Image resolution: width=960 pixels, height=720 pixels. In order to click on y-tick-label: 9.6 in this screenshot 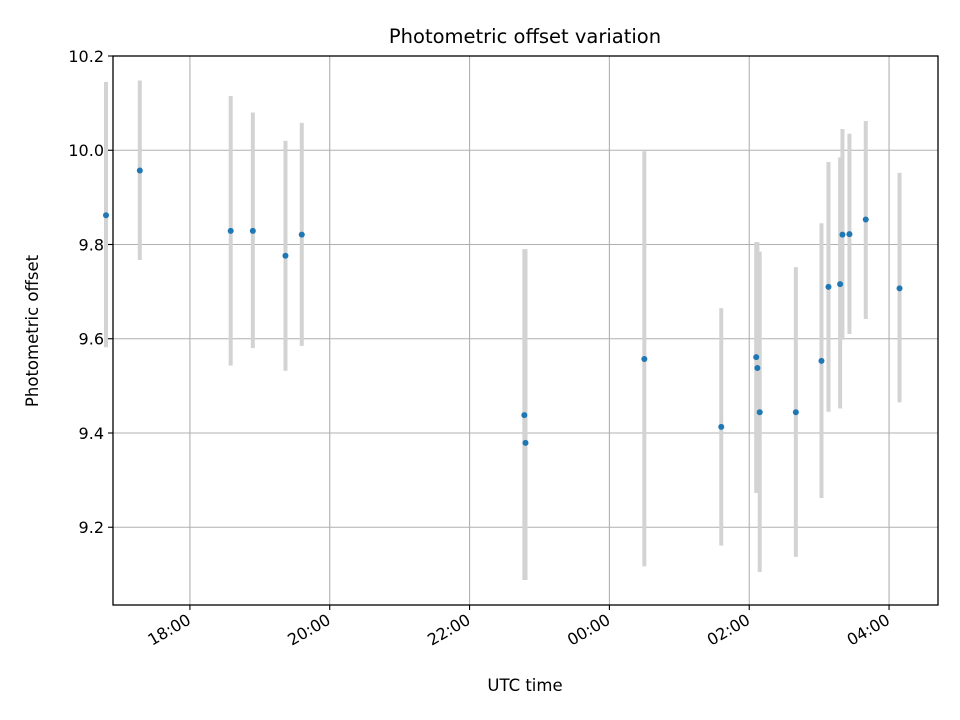, I will do `click(91, 339)`.